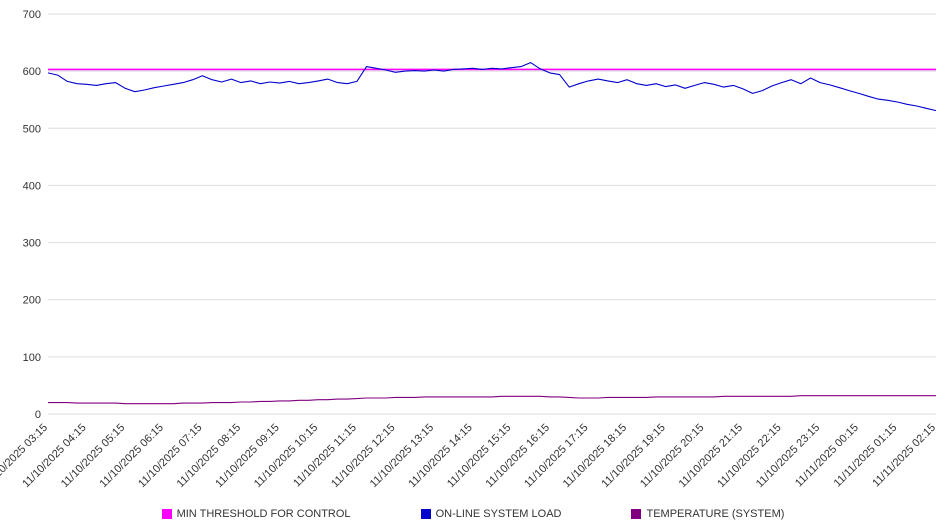  I want to click on legend-item-temperature-system-: TEMPERATURE (SYSTEM), so click(707, 514).